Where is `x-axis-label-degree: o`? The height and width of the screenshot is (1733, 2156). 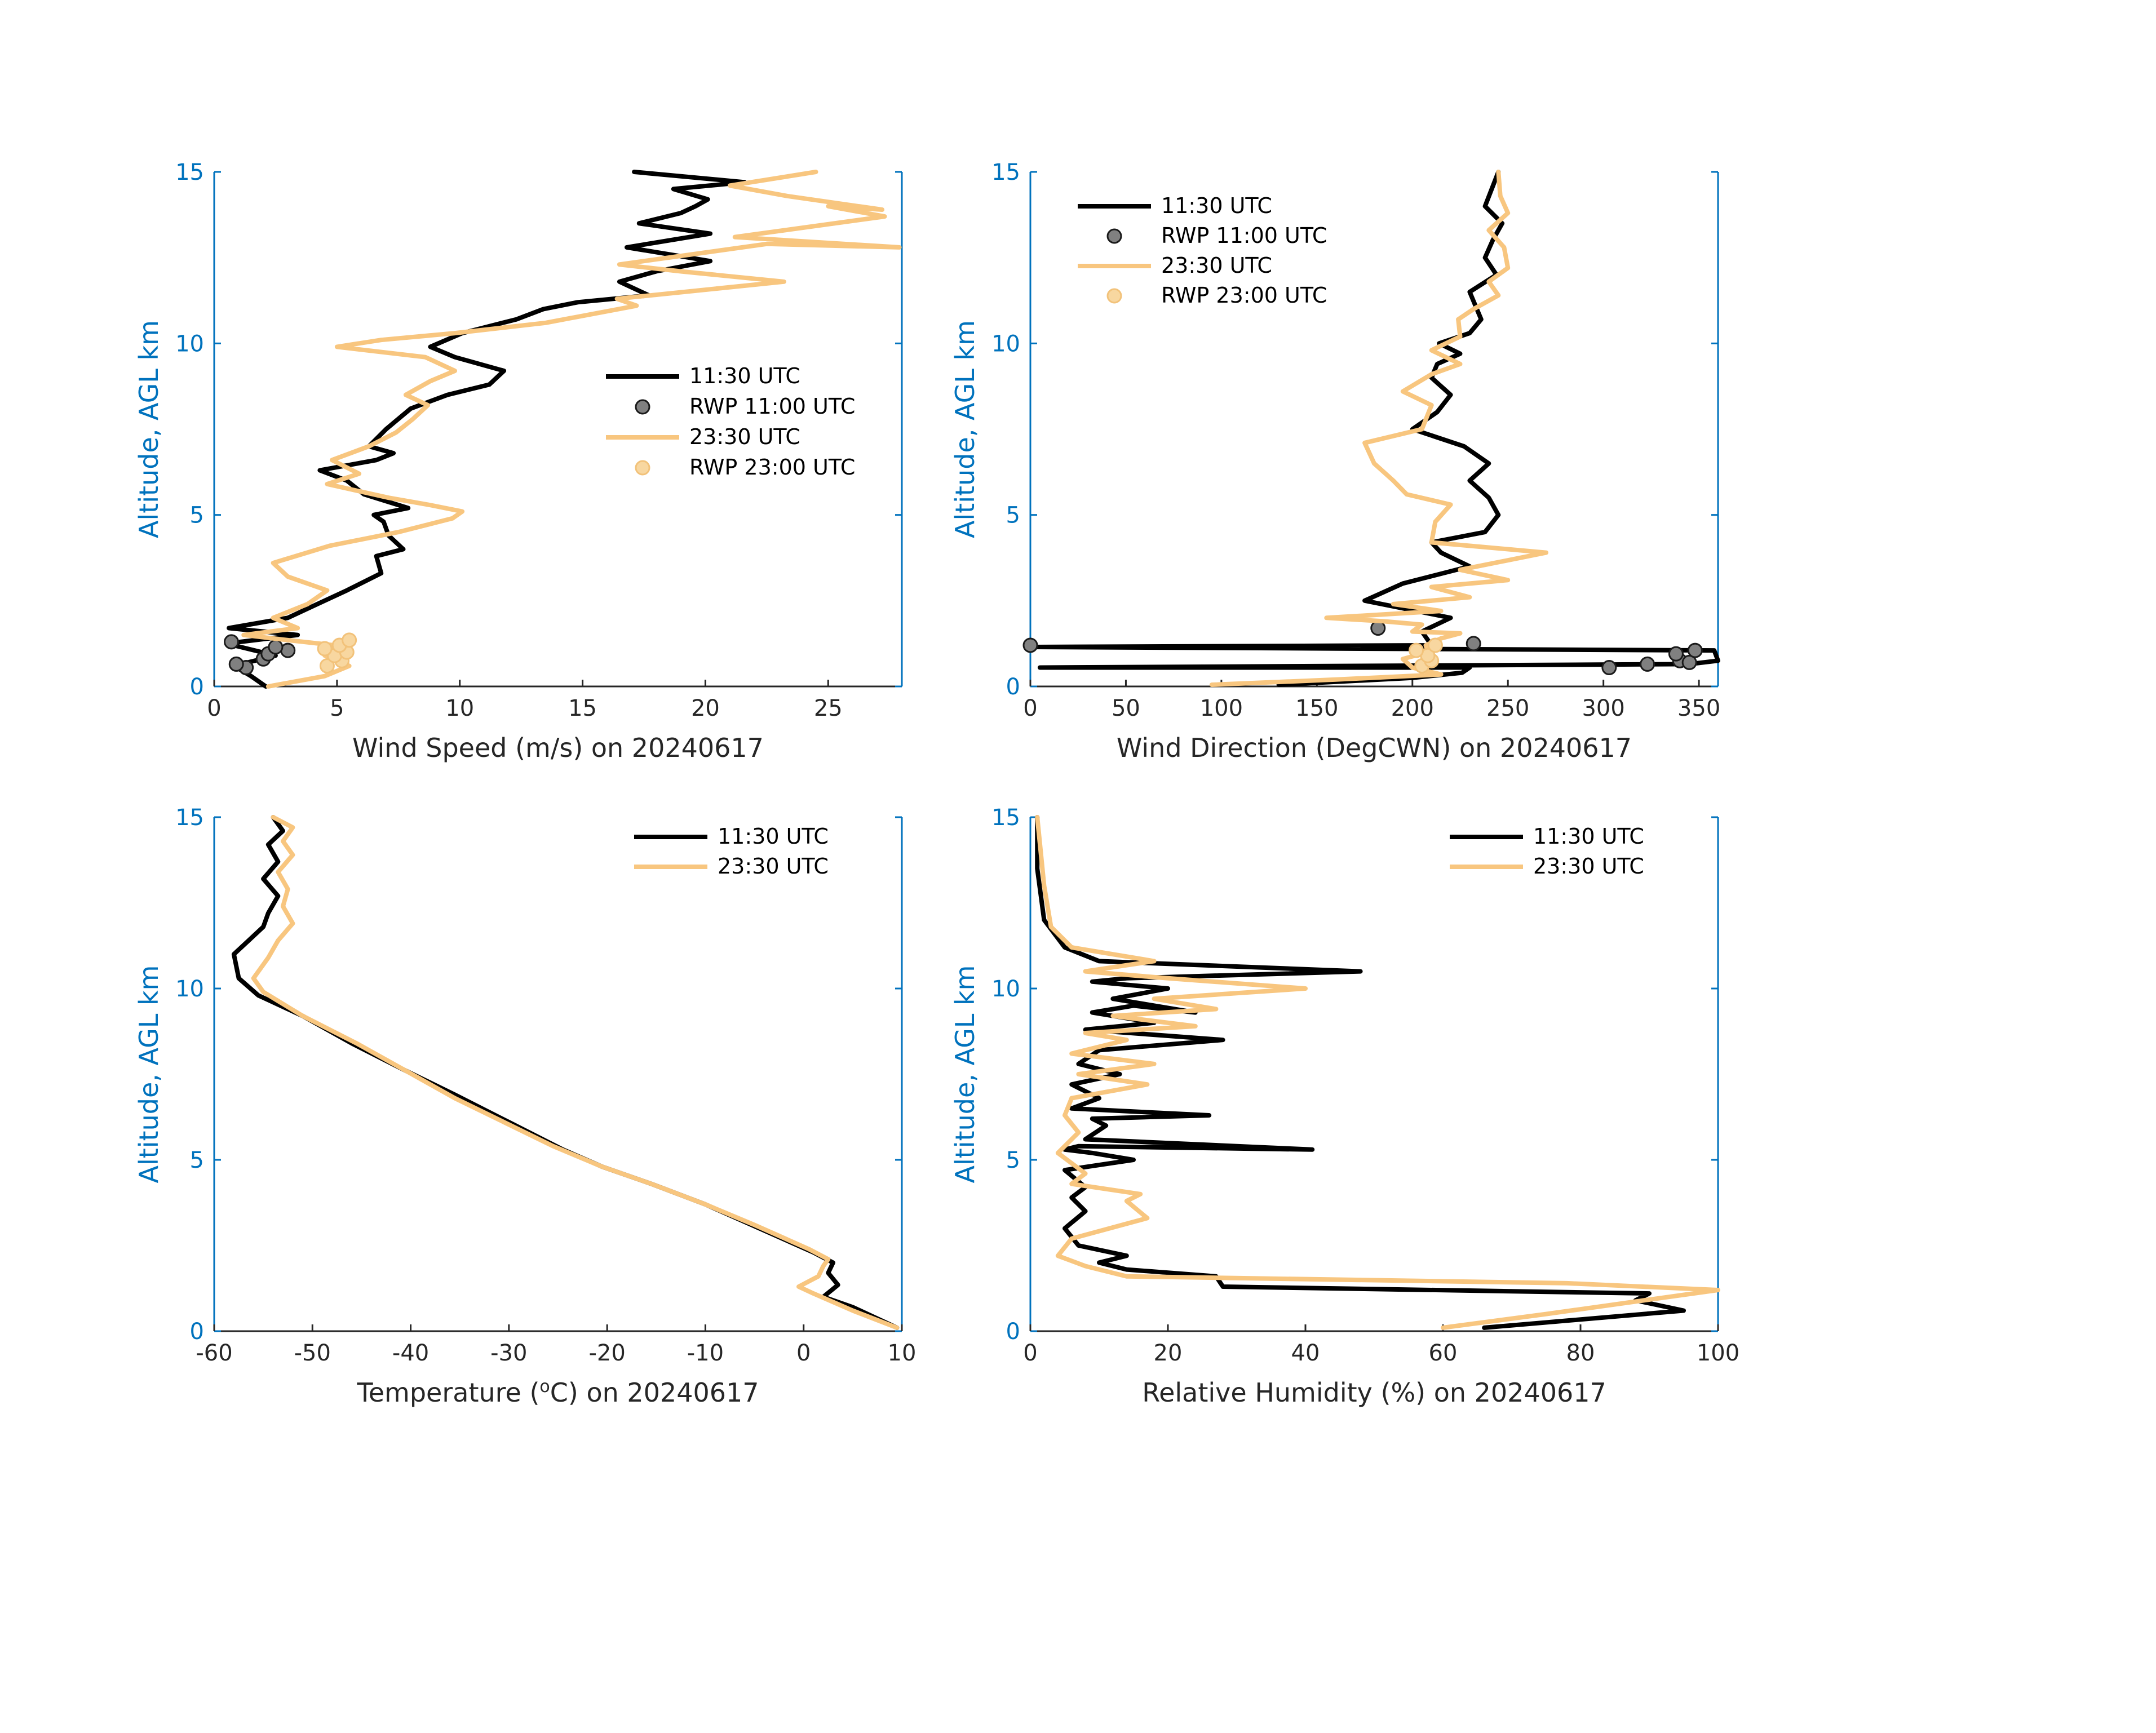
x-axis-label-degree: o is located at coordinates (545, 1387).